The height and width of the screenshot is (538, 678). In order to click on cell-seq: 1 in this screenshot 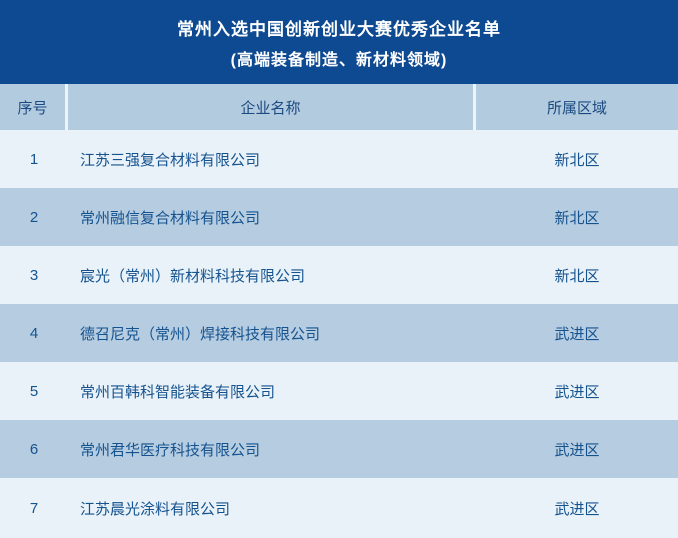, I will do `click(34, 159)`.